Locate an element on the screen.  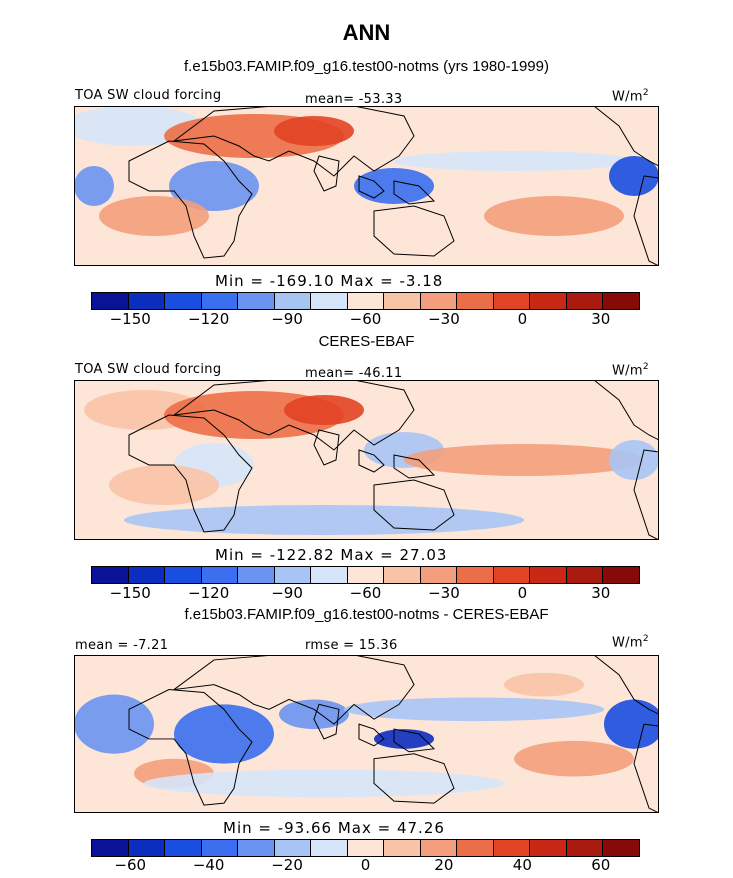
map-frame is located at coordinates (366, 734).